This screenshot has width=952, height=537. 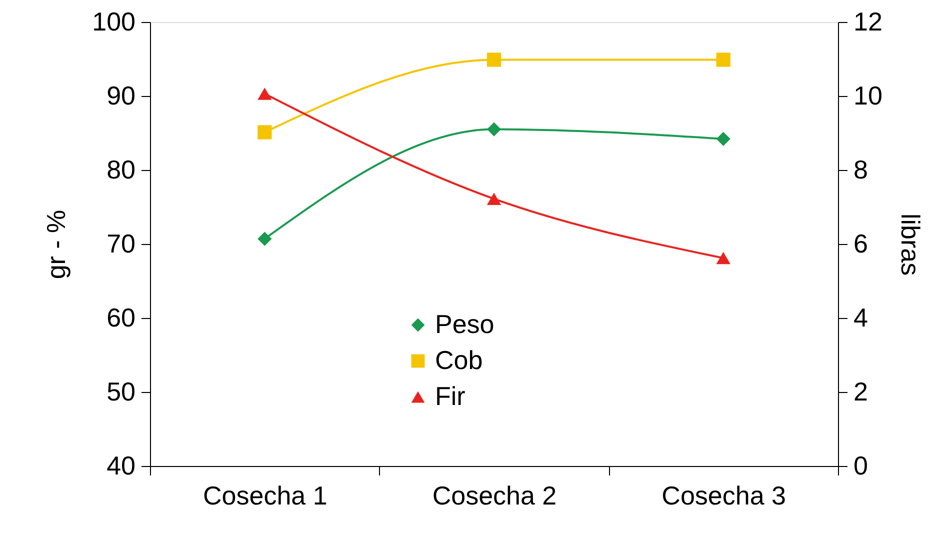 What do you see at coordinates (121, 243) in the screenshot?
I see `y-tick-label: 70` at bounding box center [121, 243].